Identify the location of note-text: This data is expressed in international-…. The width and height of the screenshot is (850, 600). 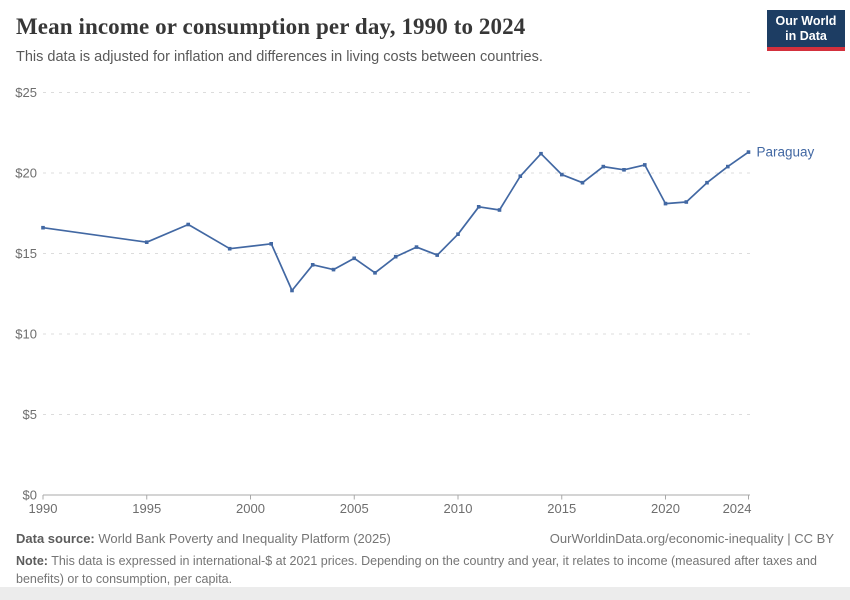
(416, 570).